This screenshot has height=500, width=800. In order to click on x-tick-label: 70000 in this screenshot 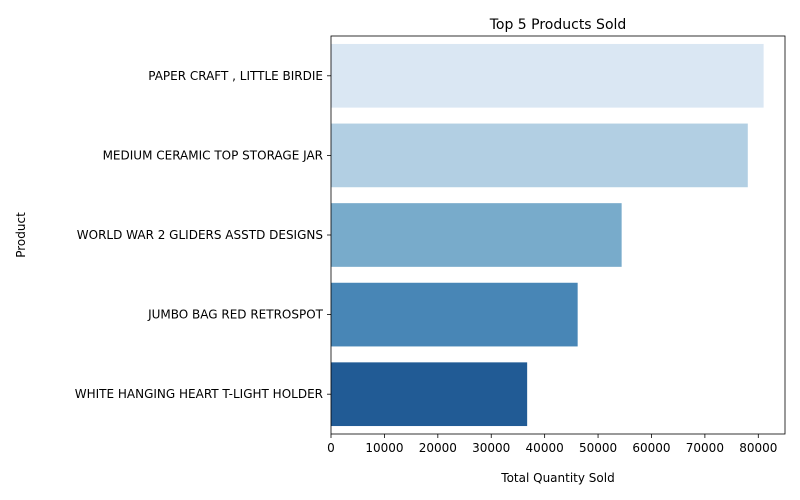, I will do `click(705, 448)`.